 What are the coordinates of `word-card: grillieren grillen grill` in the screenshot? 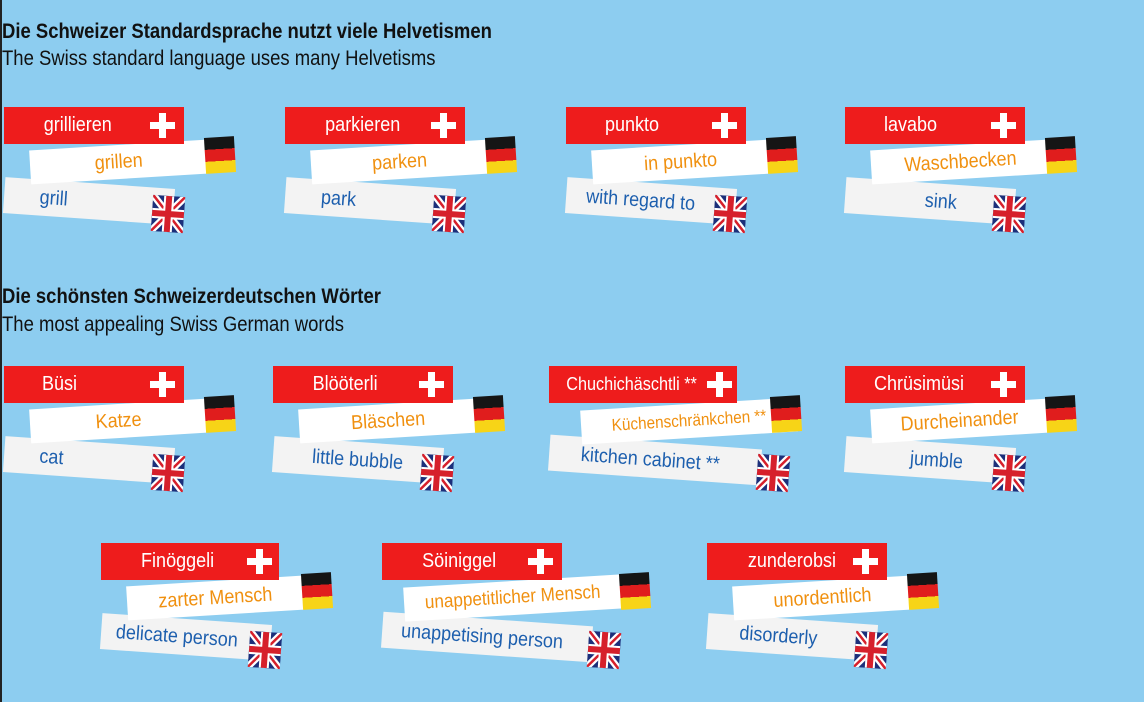 It's located at (168, 174).